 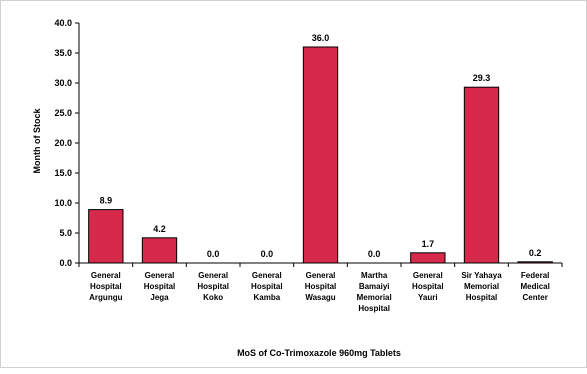 I want to click on data-label: 1.7, so click(x=428, y=244).